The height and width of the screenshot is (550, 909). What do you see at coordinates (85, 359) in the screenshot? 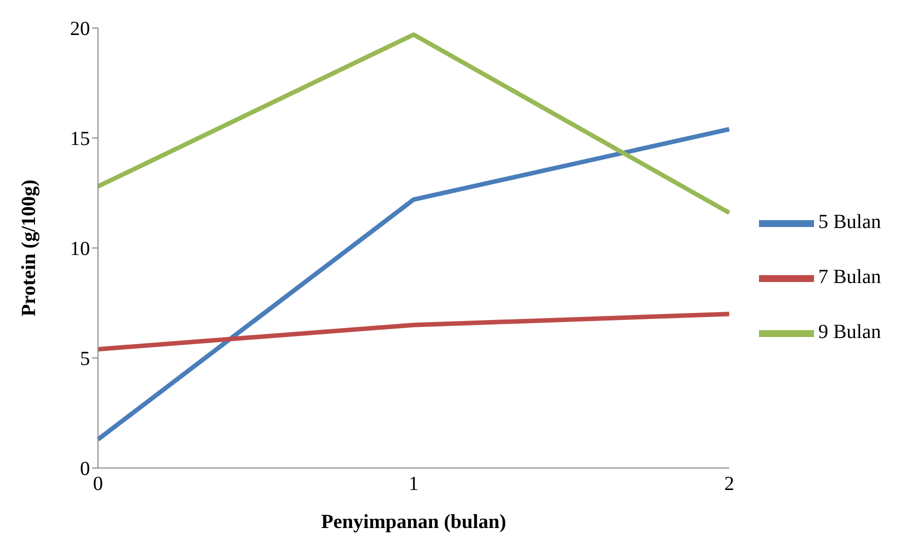
I see `y-tick-label: 5` at bounding box center [85, 359].